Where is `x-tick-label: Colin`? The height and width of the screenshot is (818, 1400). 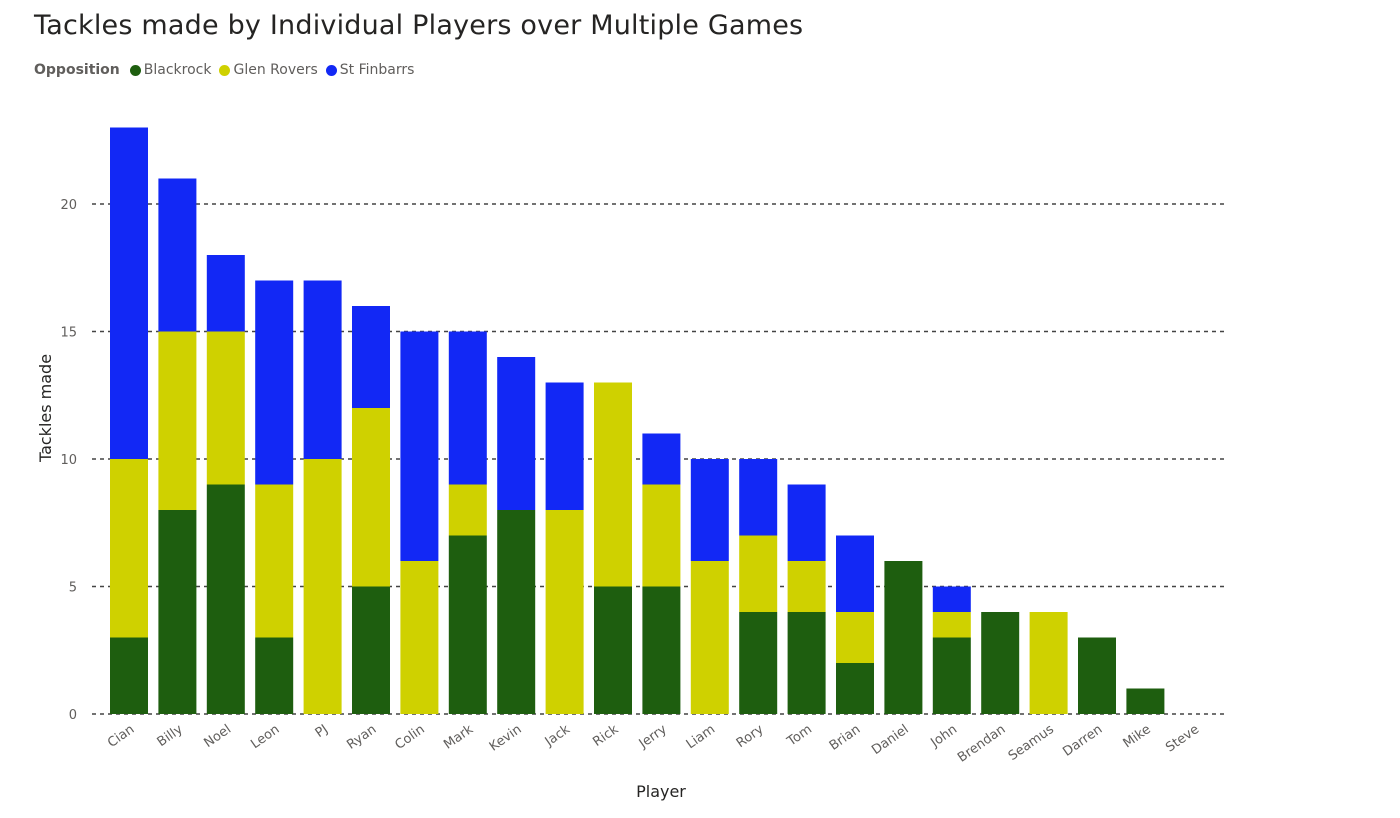 x-tick-label: Colin is located at coordinates (409, 737).